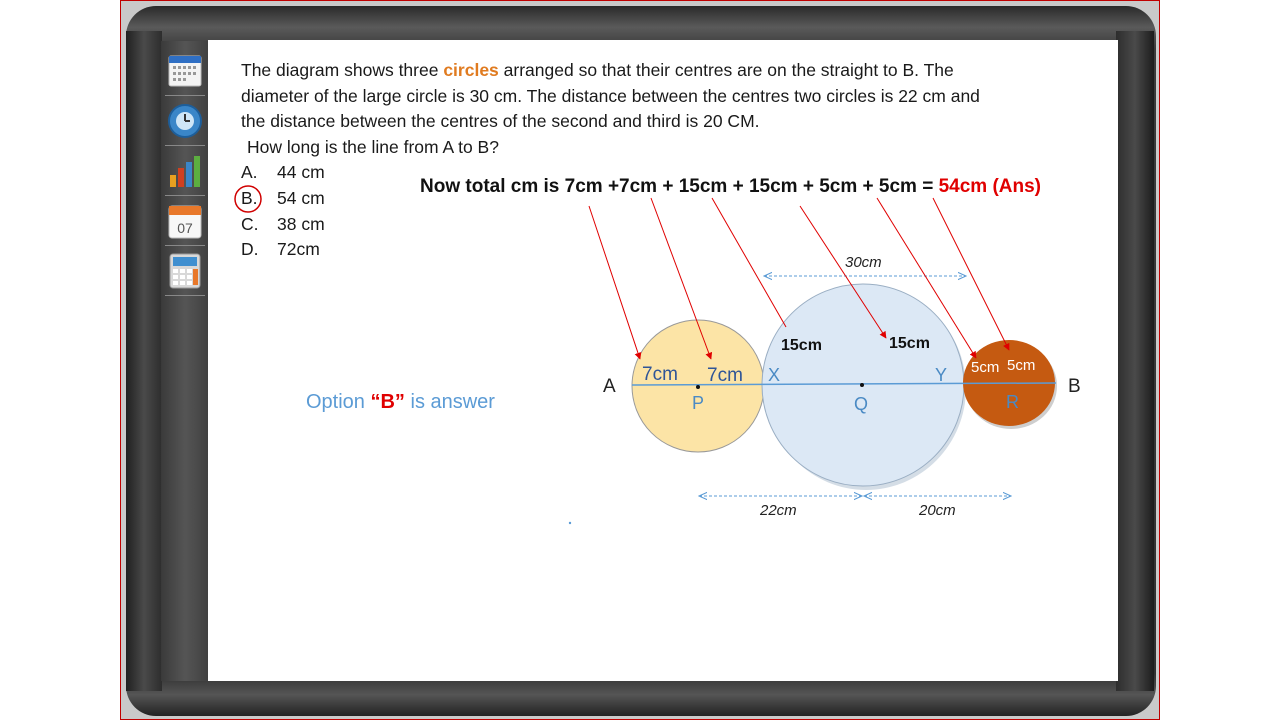 Image resolution: width=1280 pixels, height=720 pixels. What do you see at coordinates (185, 271) in the screenshot?
I see `calculator-icon` at bounding box center [185, 271].